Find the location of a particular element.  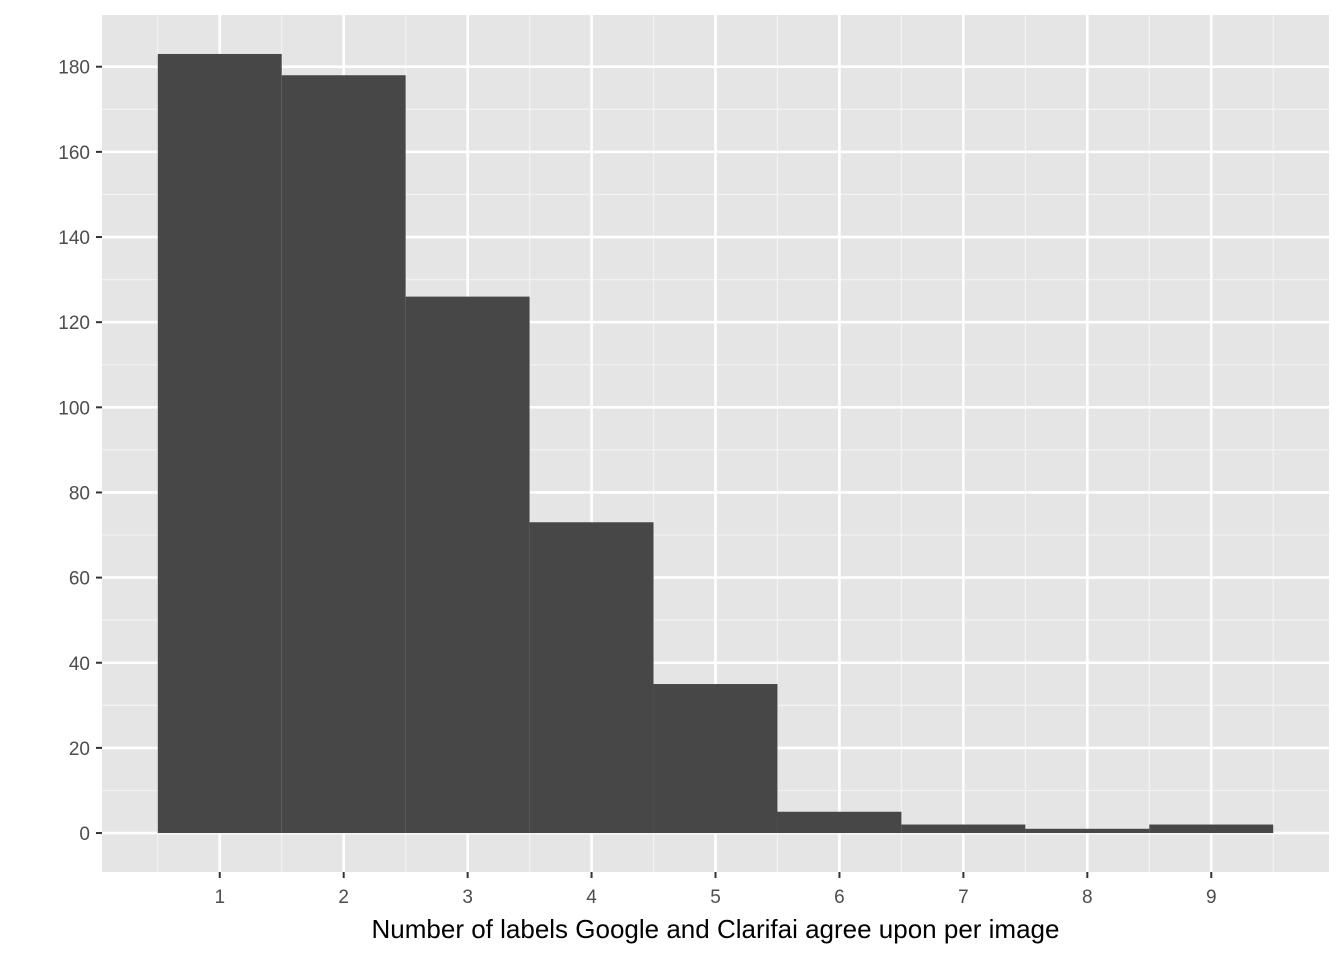

x-axis-ticks: 1 2 3 4 5 6 7 8 9 is located at coordinates (715, 890).